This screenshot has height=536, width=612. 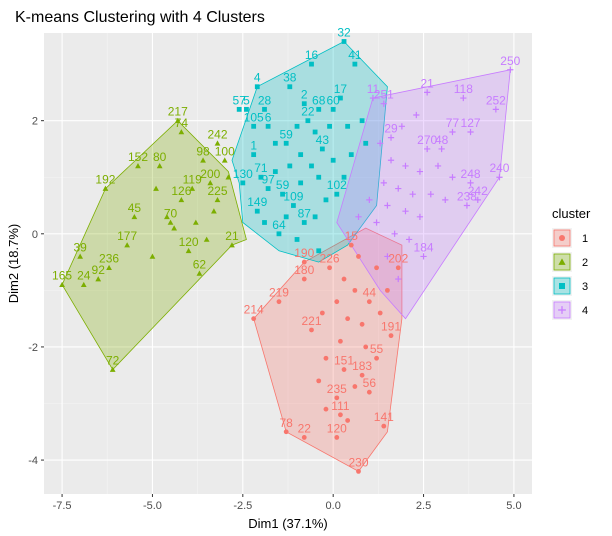 I want to click on y-tick-label: 2, so click(x=35, y=122).